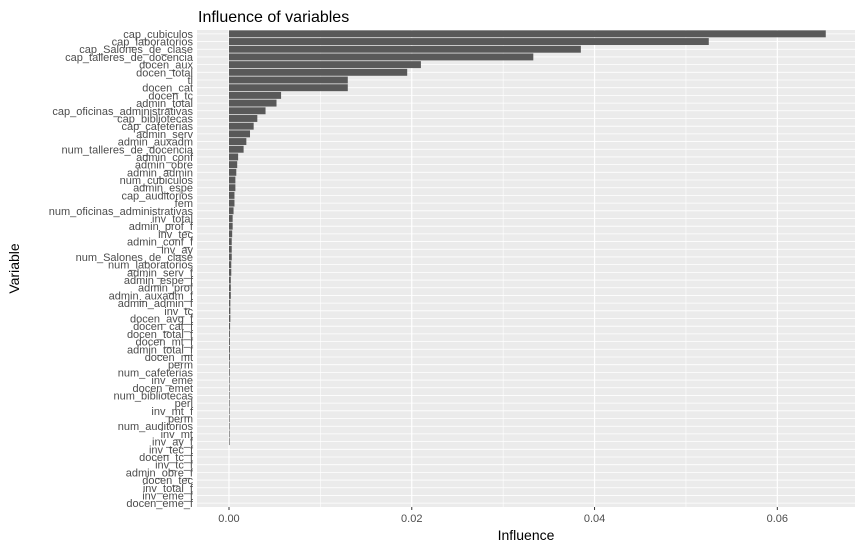 The height and width of the screenshot is (550, 862). What do you see at coordinates (163, 327) in the screenshot?
I see `category-label: docen_cat_f` at bounding box center [163, 327].